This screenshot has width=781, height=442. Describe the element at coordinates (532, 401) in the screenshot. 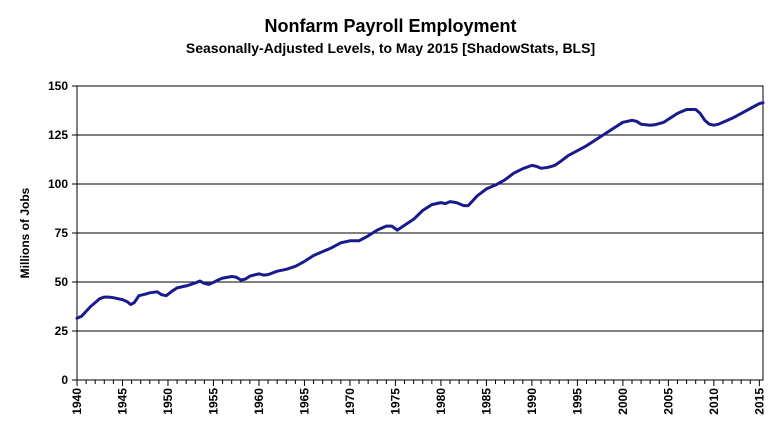

I see `x-tick-label: 1990` at that location.